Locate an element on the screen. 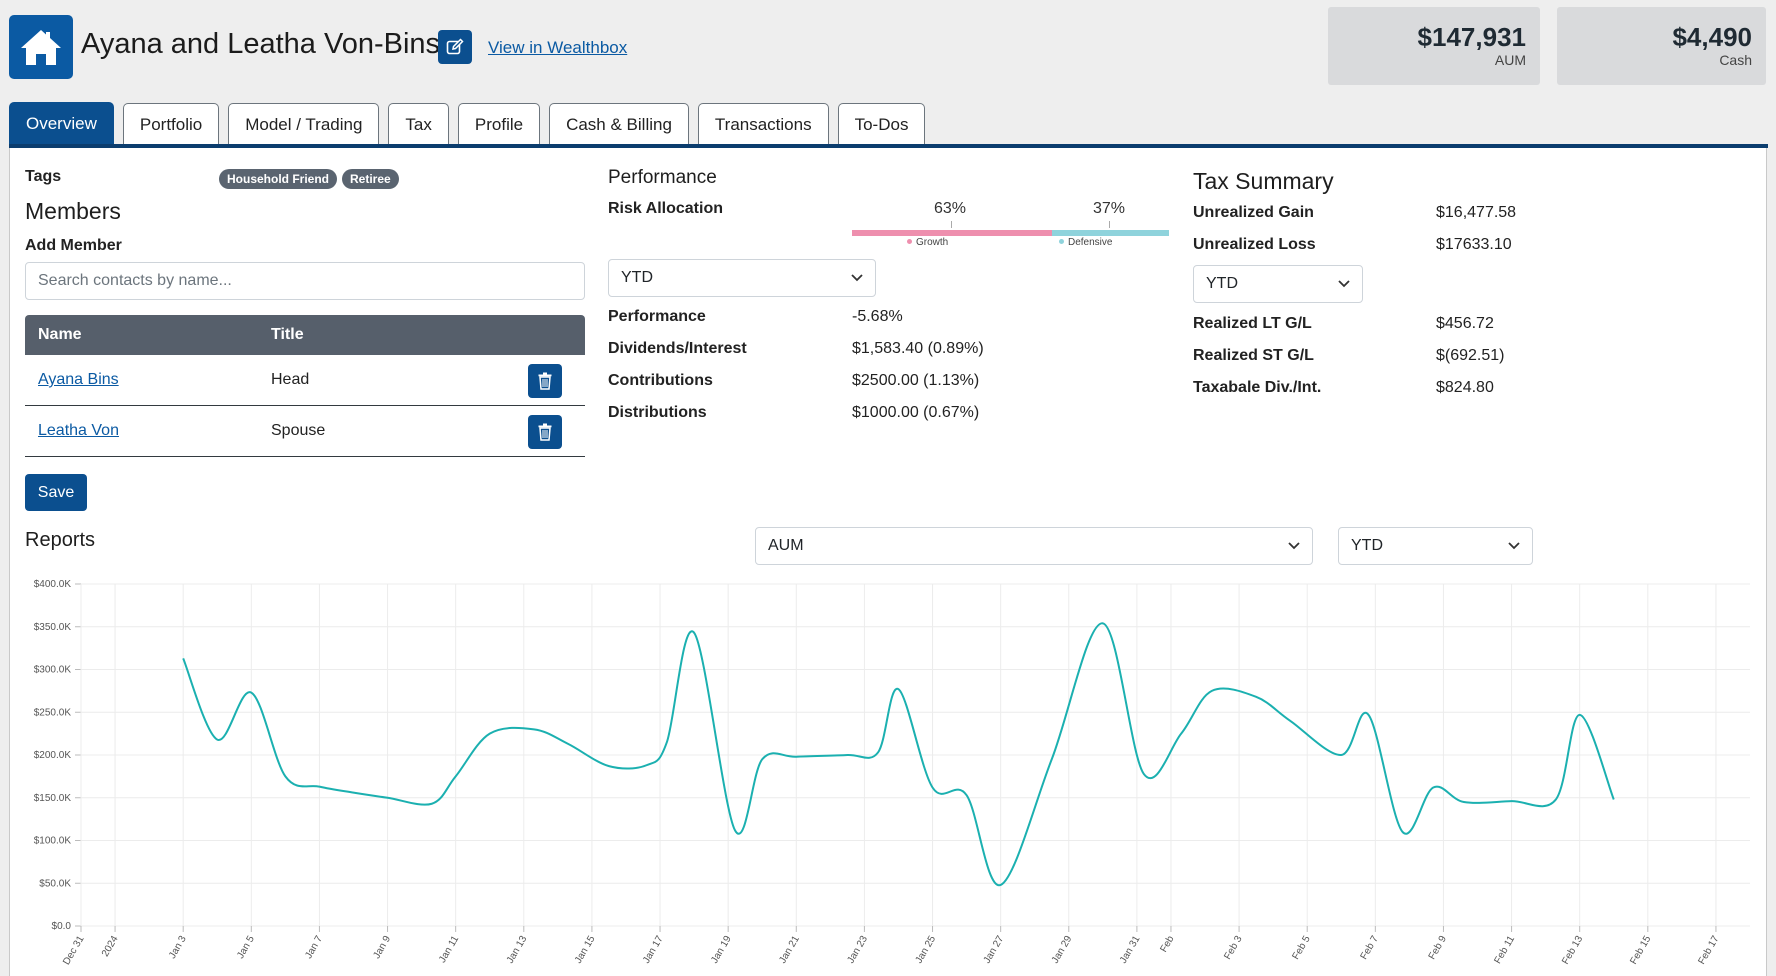  performance-row-value: $1000.00 (0.67%) is located at coordinates (916, 412).